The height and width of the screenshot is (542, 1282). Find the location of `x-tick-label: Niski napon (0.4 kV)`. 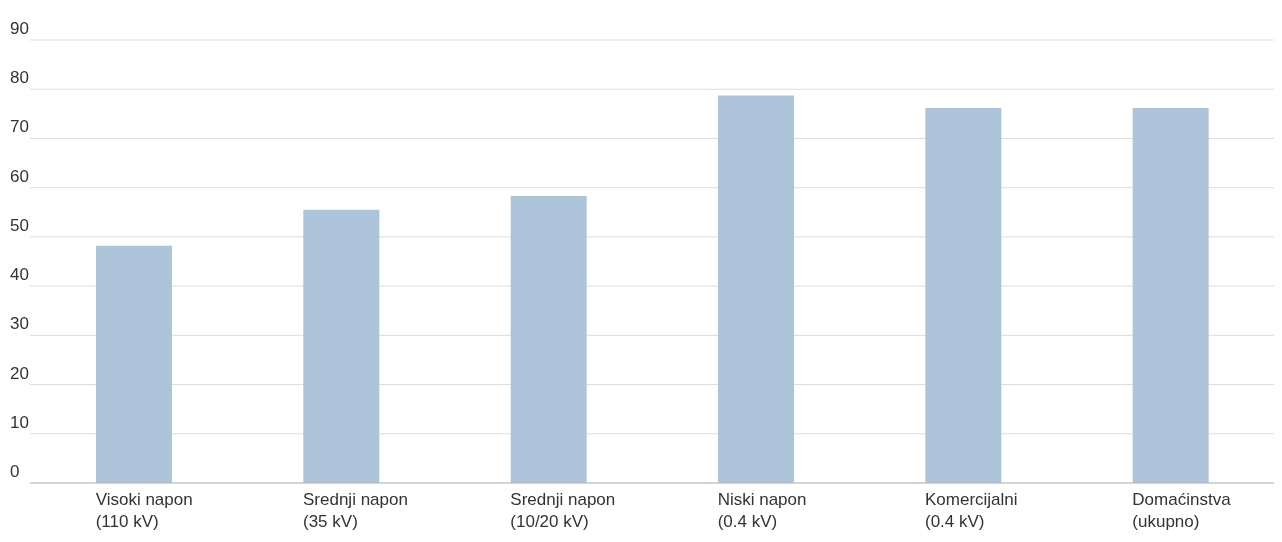

x-tick-label: Niski napon (0.4 kV) is located at coordinates (762, 510).